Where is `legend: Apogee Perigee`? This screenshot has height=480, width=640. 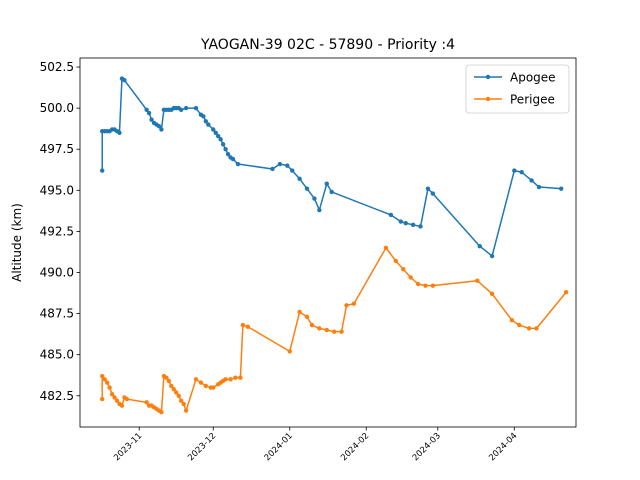
legend: Apogee Perigee is located at coordinates (517, 89).